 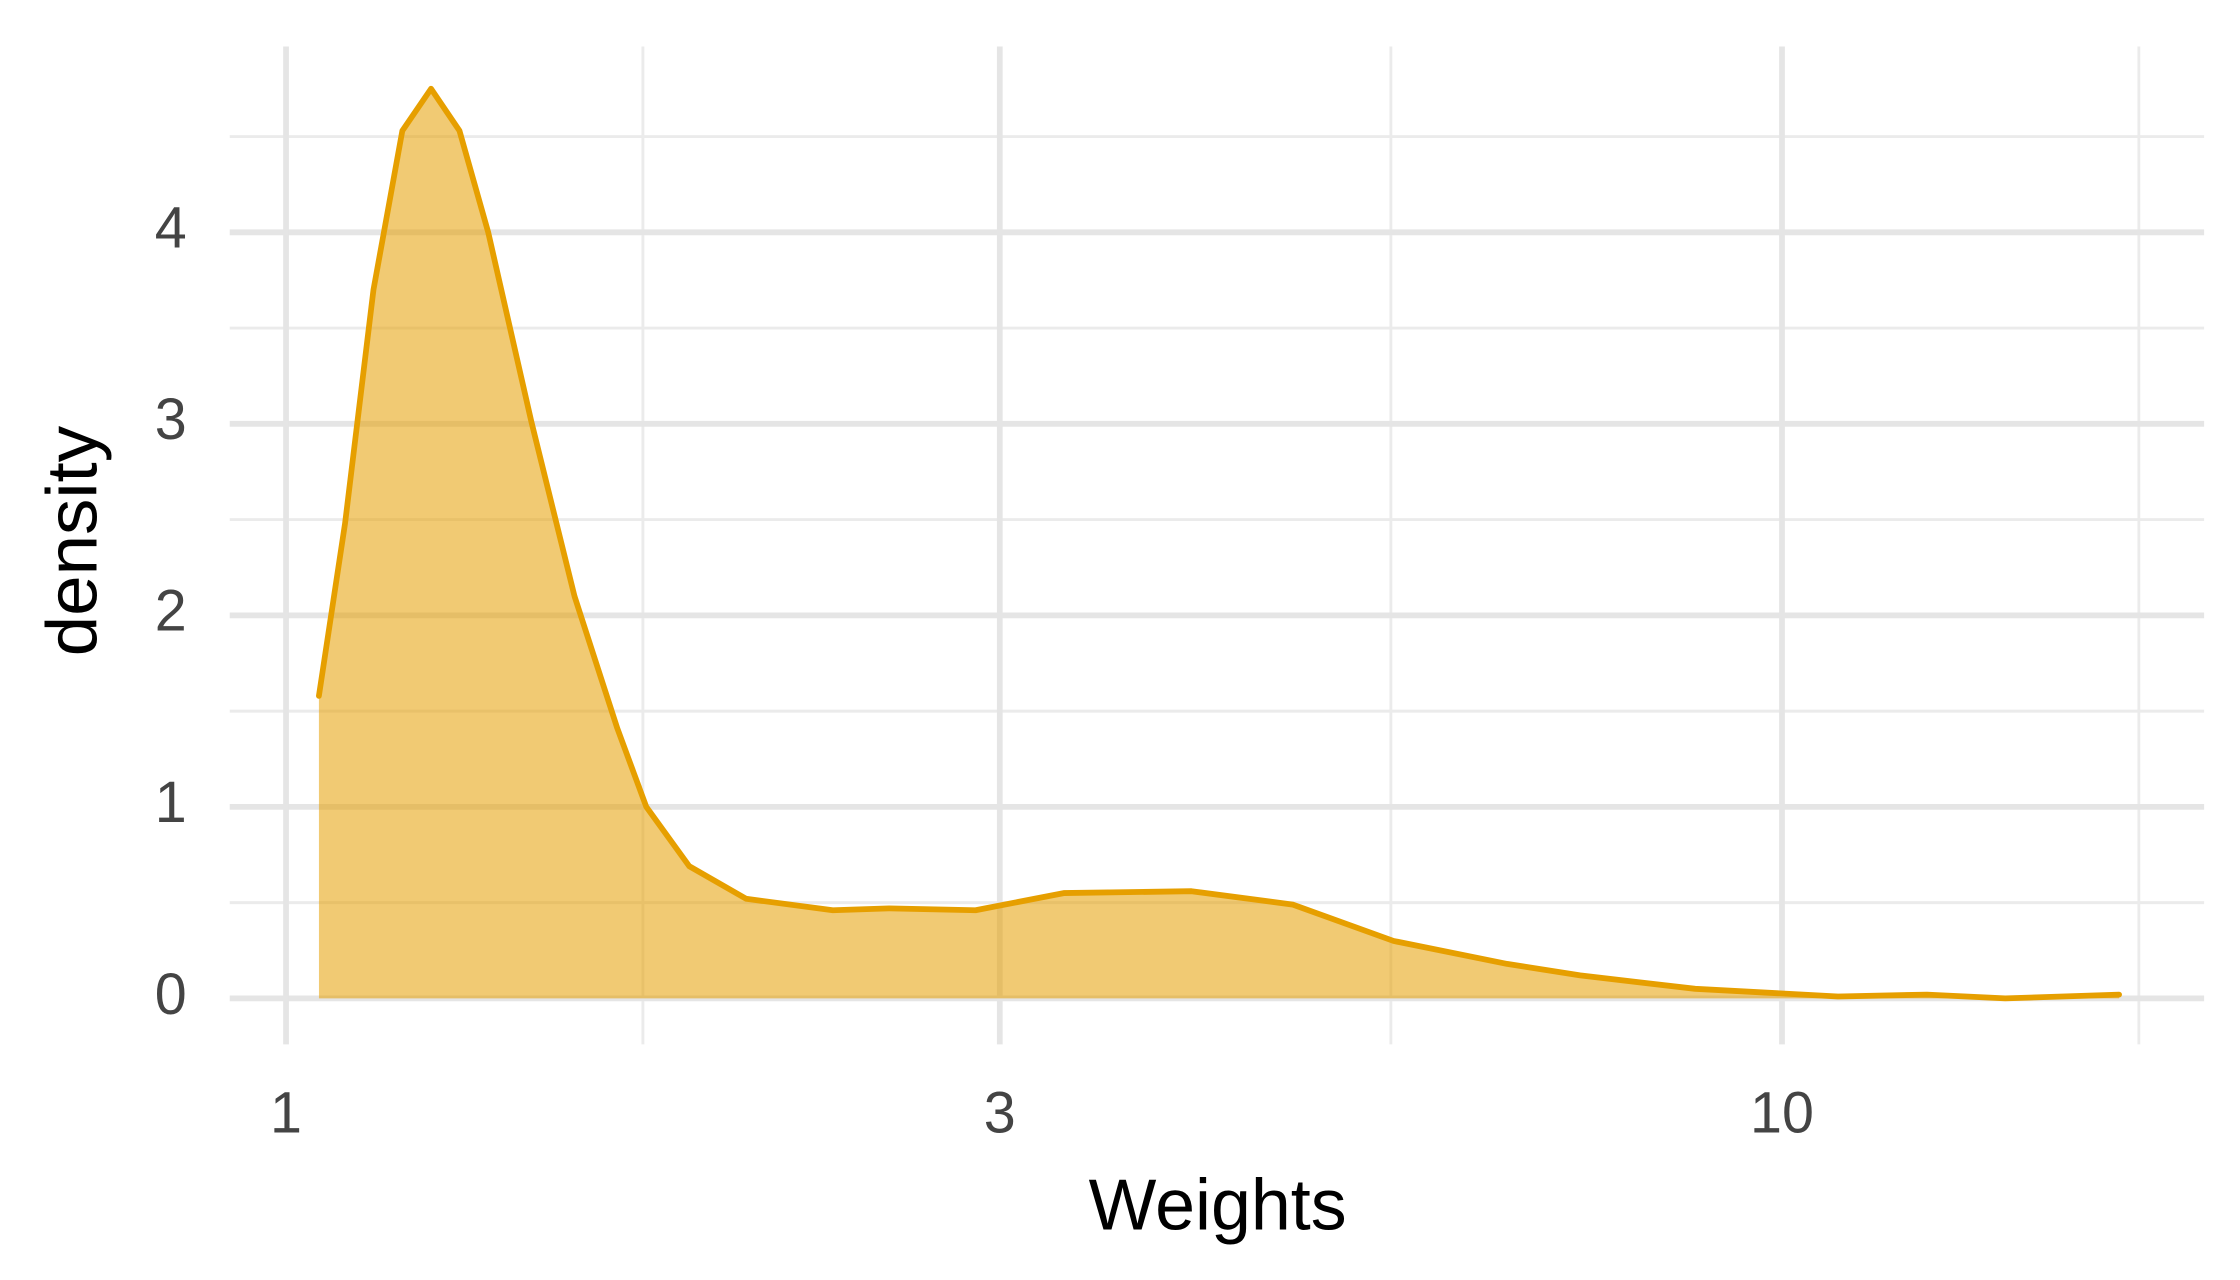 What do you see at coordinates (171, 803) in the screenshot?
I see `y-tick-label: 1` at bounding box center [171, 803].